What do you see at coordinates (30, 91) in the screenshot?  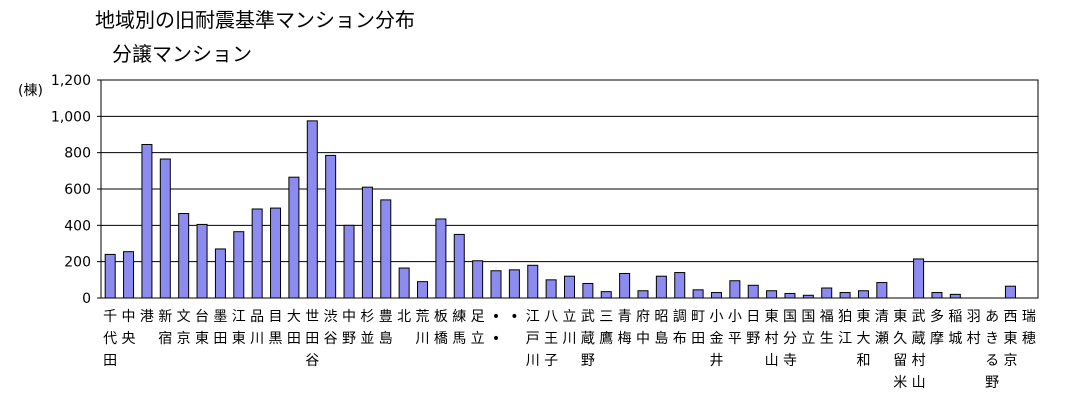 I see `y-axis-unit-label: (棟)` at bounding box center [30, 91].